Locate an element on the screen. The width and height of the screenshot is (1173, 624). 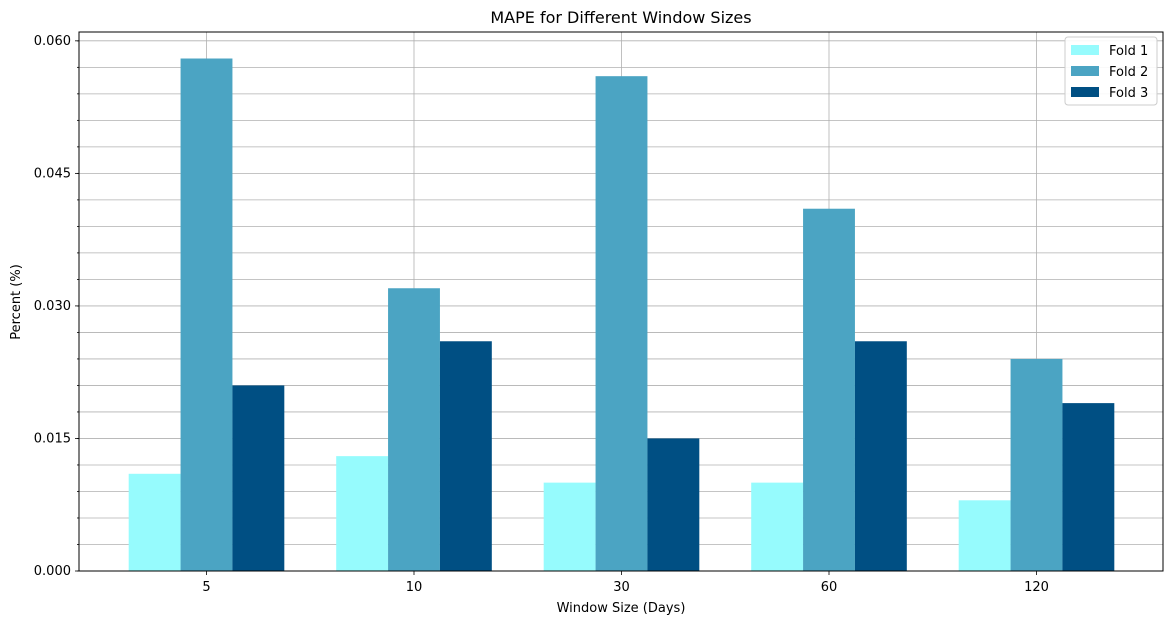
y-tick-label: 0.000 is located at coordinates (52, 571).